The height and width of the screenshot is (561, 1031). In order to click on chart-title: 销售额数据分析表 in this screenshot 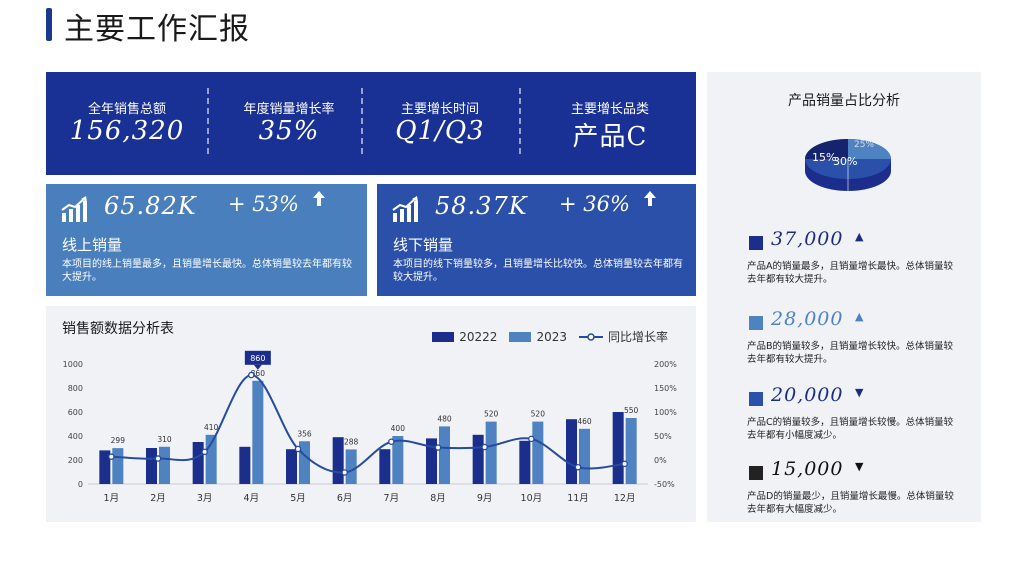, I will do `click(118, 329)`.